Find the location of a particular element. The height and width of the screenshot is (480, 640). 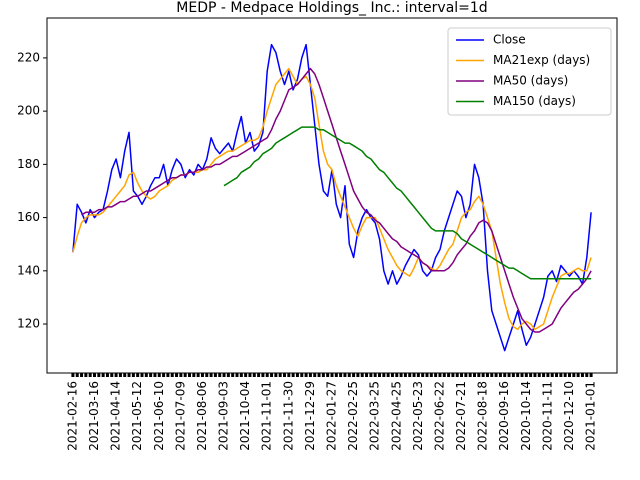

legend-label: MA21exp (days) is located at coordinates (541, 60).